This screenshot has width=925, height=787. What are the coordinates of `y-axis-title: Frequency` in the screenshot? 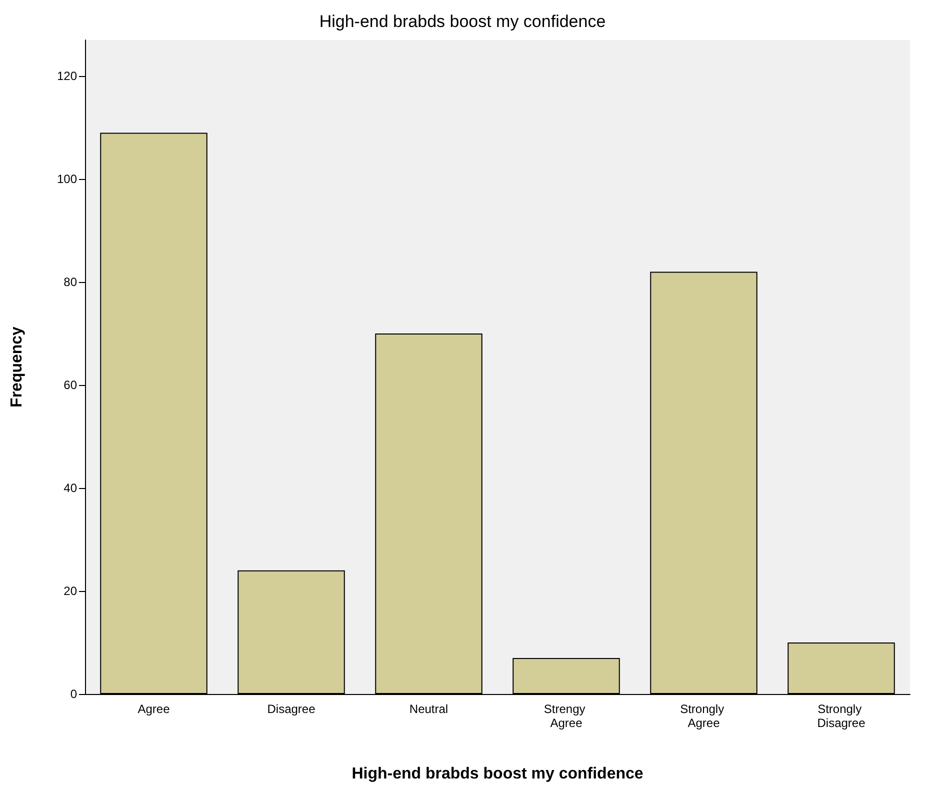 It's located at (17, 367).